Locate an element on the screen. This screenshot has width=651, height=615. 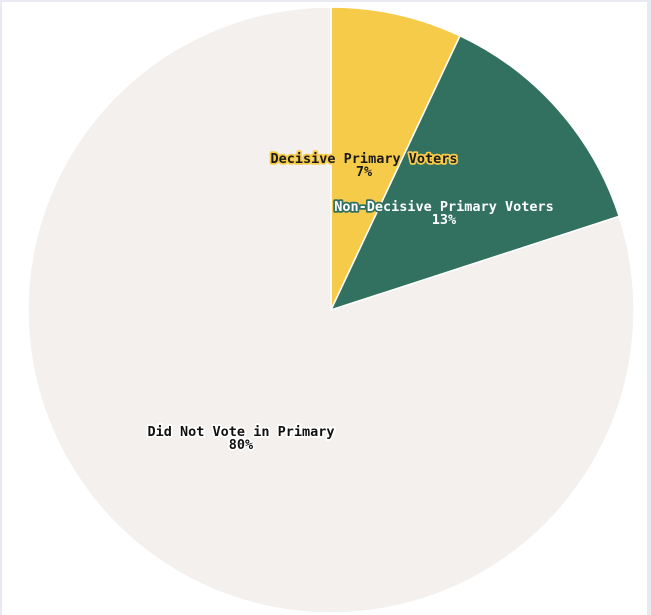
pie-slice-decisive-primary-voters is located at coordinates (396, 158).